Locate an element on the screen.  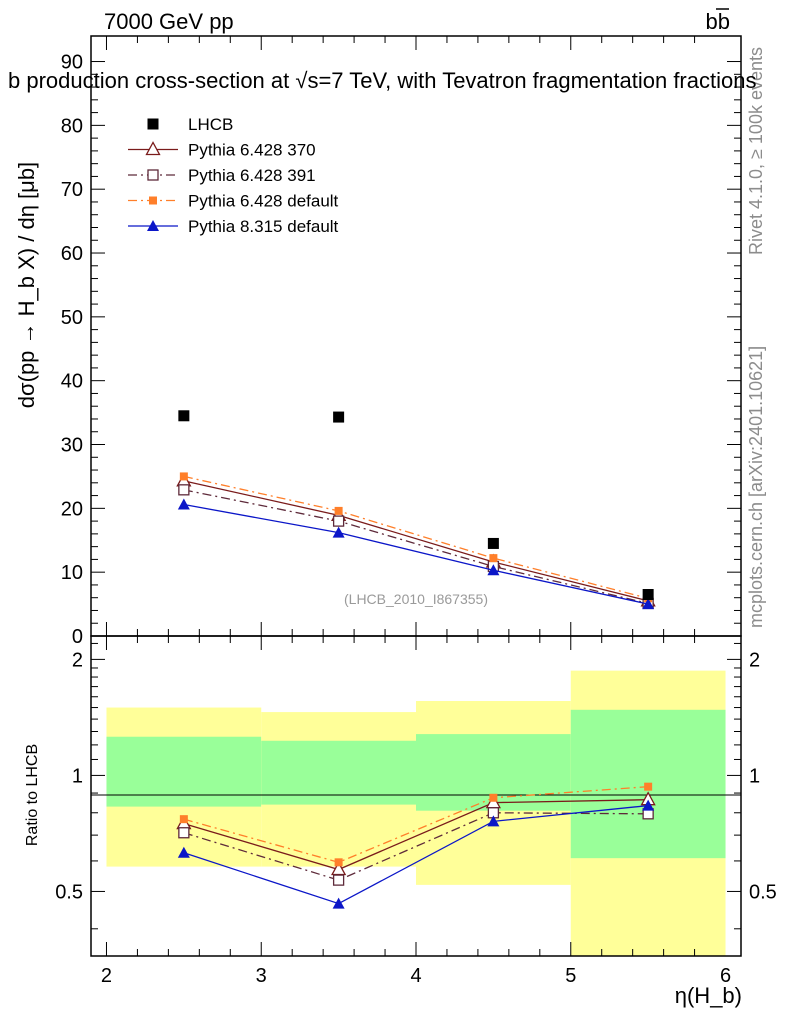
ratio-y-tick-label-left: 2 is located at coordinates (77, 660).